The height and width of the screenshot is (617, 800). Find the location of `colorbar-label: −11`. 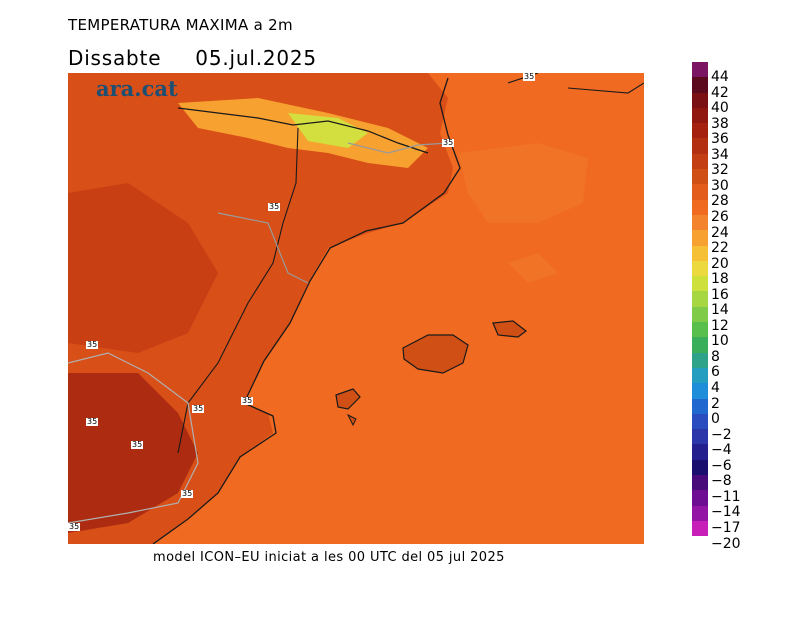

colorbar-label: −11 is located at coordinates (726, 496).